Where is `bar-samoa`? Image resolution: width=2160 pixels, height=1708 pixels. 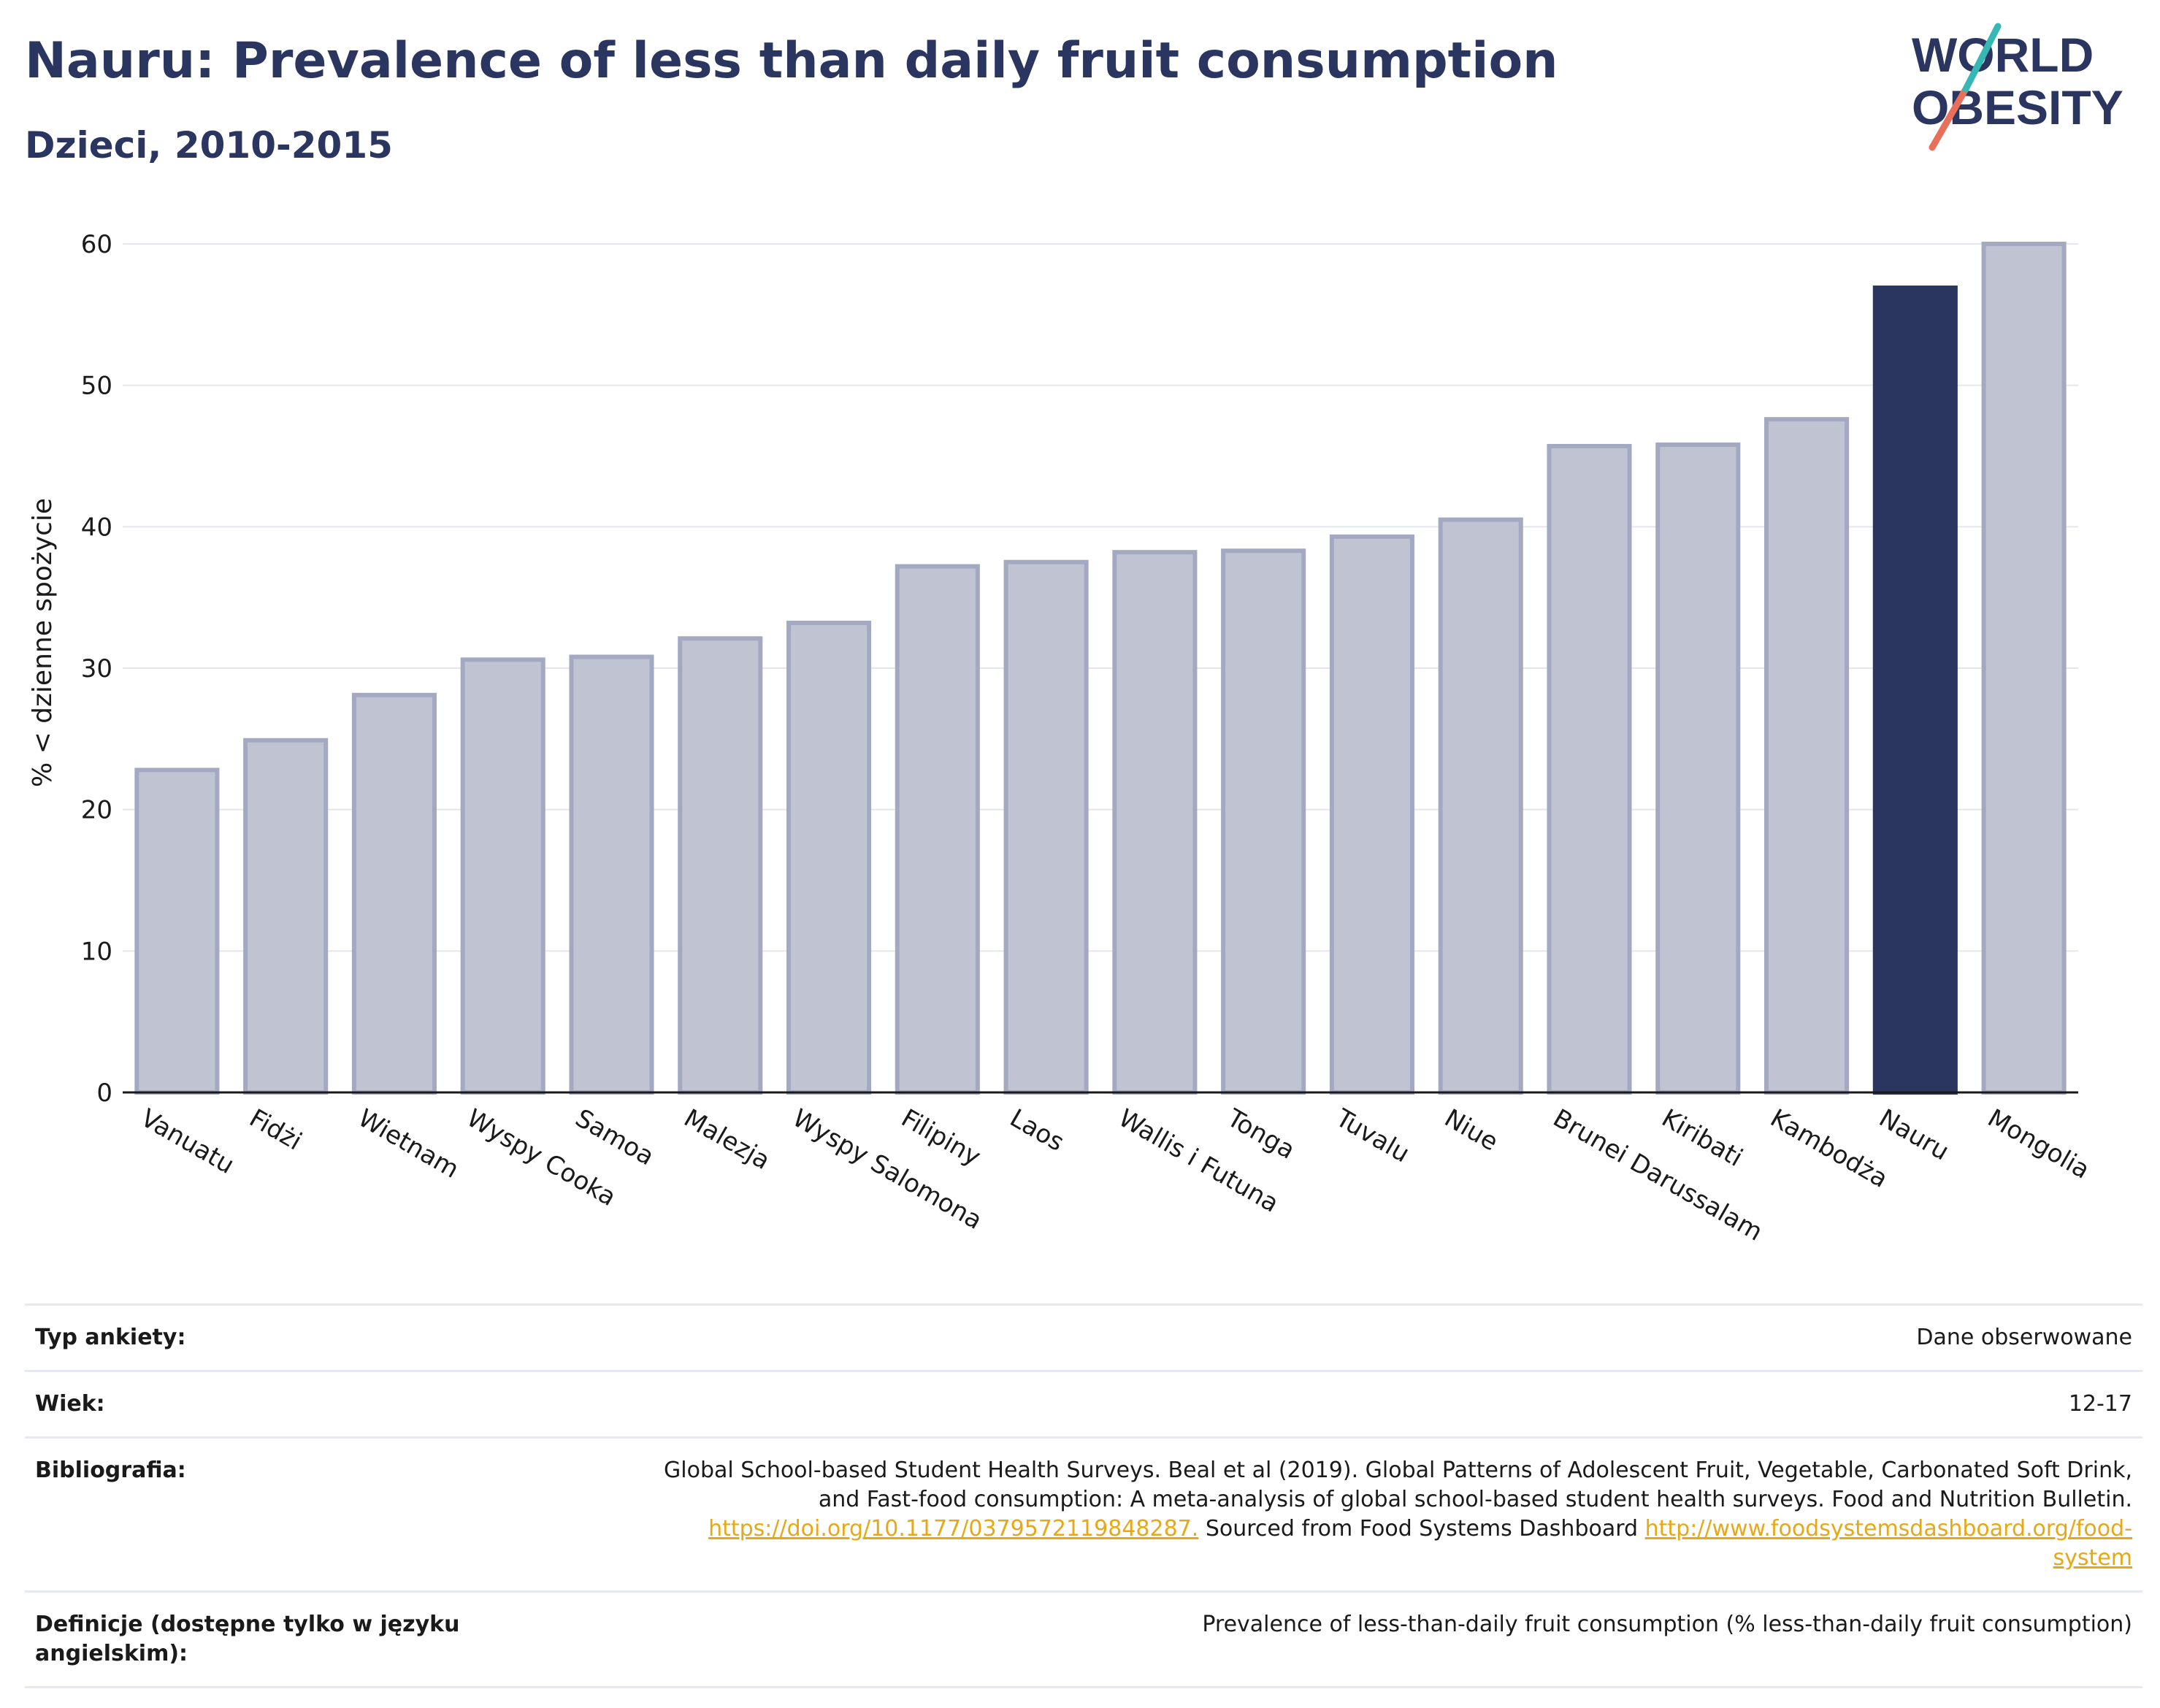
bar-samoa is located at coordinates (611, 874).